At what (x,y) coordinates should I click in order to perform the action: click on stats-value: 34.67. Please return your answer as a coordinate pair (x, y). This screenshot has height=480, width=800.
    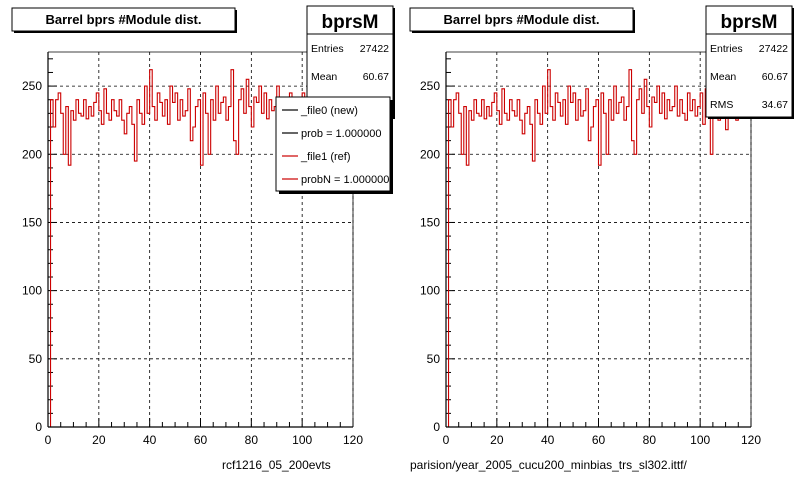
    Looking at the image, I should click on (775, 105).